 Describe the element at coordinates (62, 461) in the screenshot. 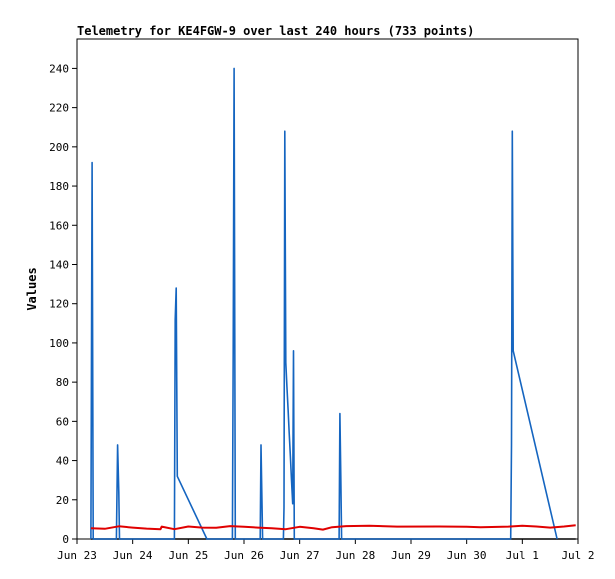

I see `y-tick-label: 40` at that location.